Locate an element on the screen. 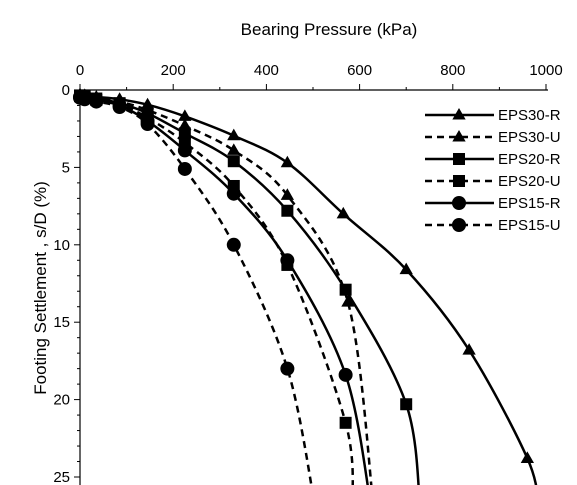  data-point-eps20-u is located at coordinates (345, 422).